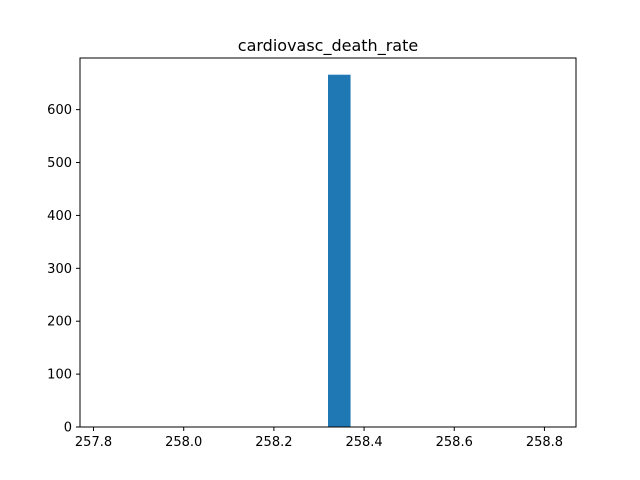 The height and width of the screenshot is (480, 640). What do you see at coordinates (93, 442) in the screenshot?
I see `x-tick-label-0: 257.8` at bounding box center [93, 442].